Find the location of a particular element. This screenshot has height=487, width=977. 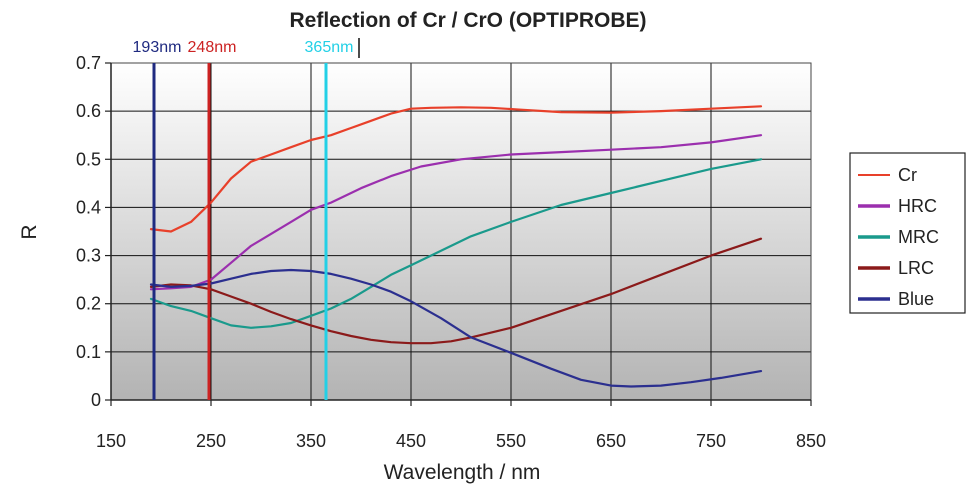

marker-label-248nm: 248nm is located at coordinates (212, 47).